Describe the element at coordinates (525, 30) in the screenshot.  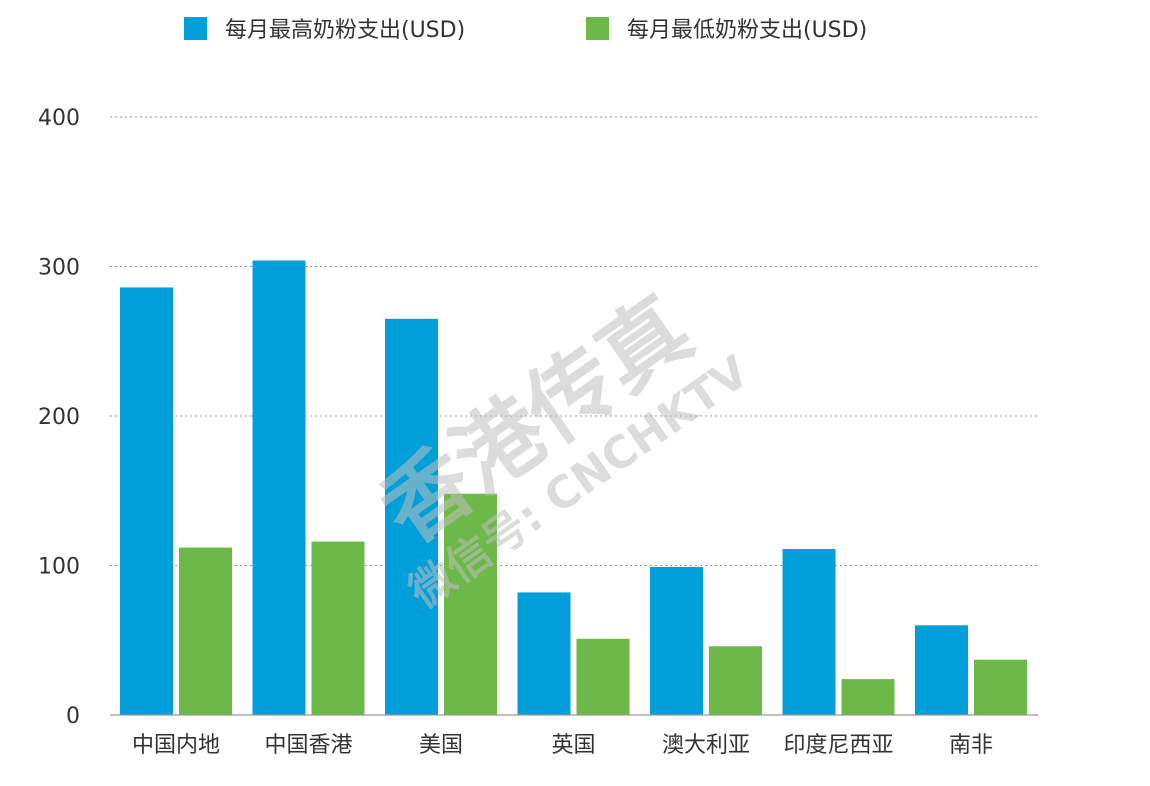
I see `legend: 每月最高奶粉支出(USD) 每月最低奶粉支出(USD)` at that location.